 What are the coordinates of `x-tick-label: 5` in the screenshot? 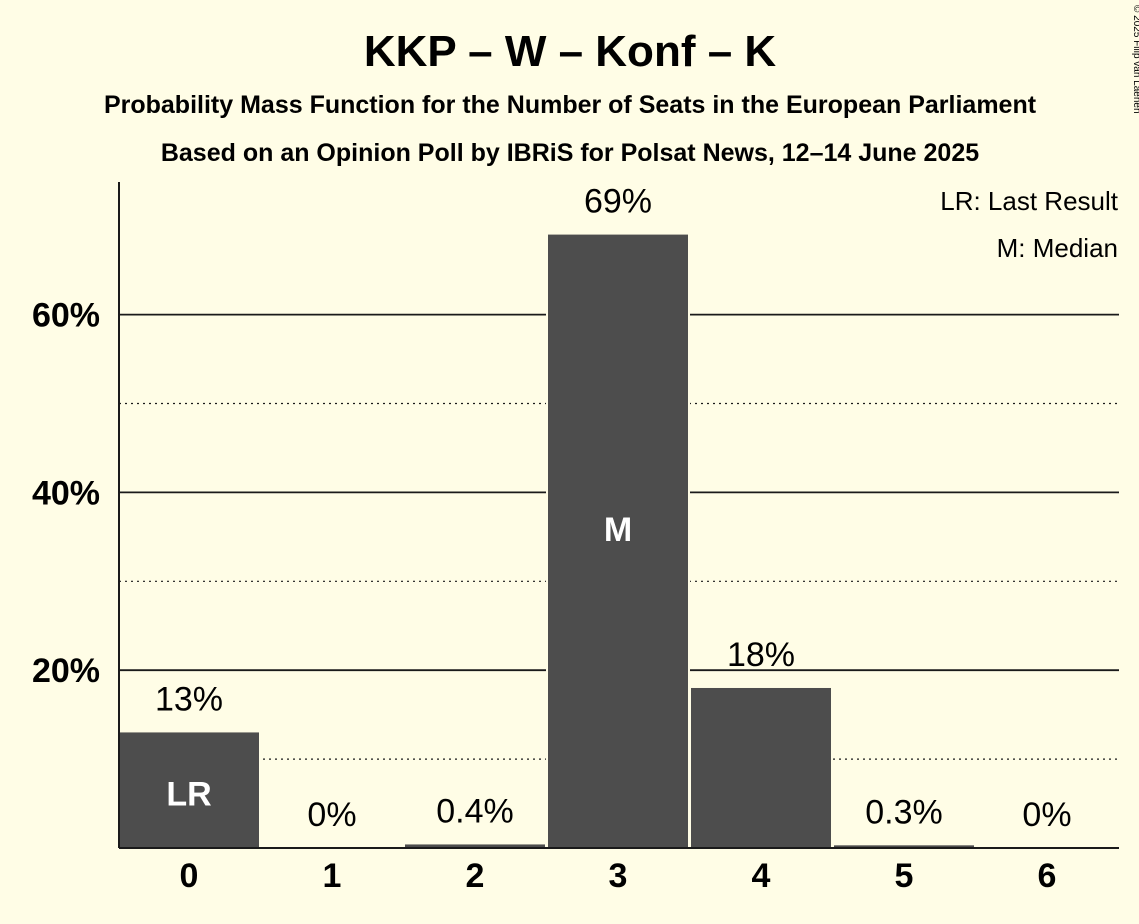 It's located at (904, 876).